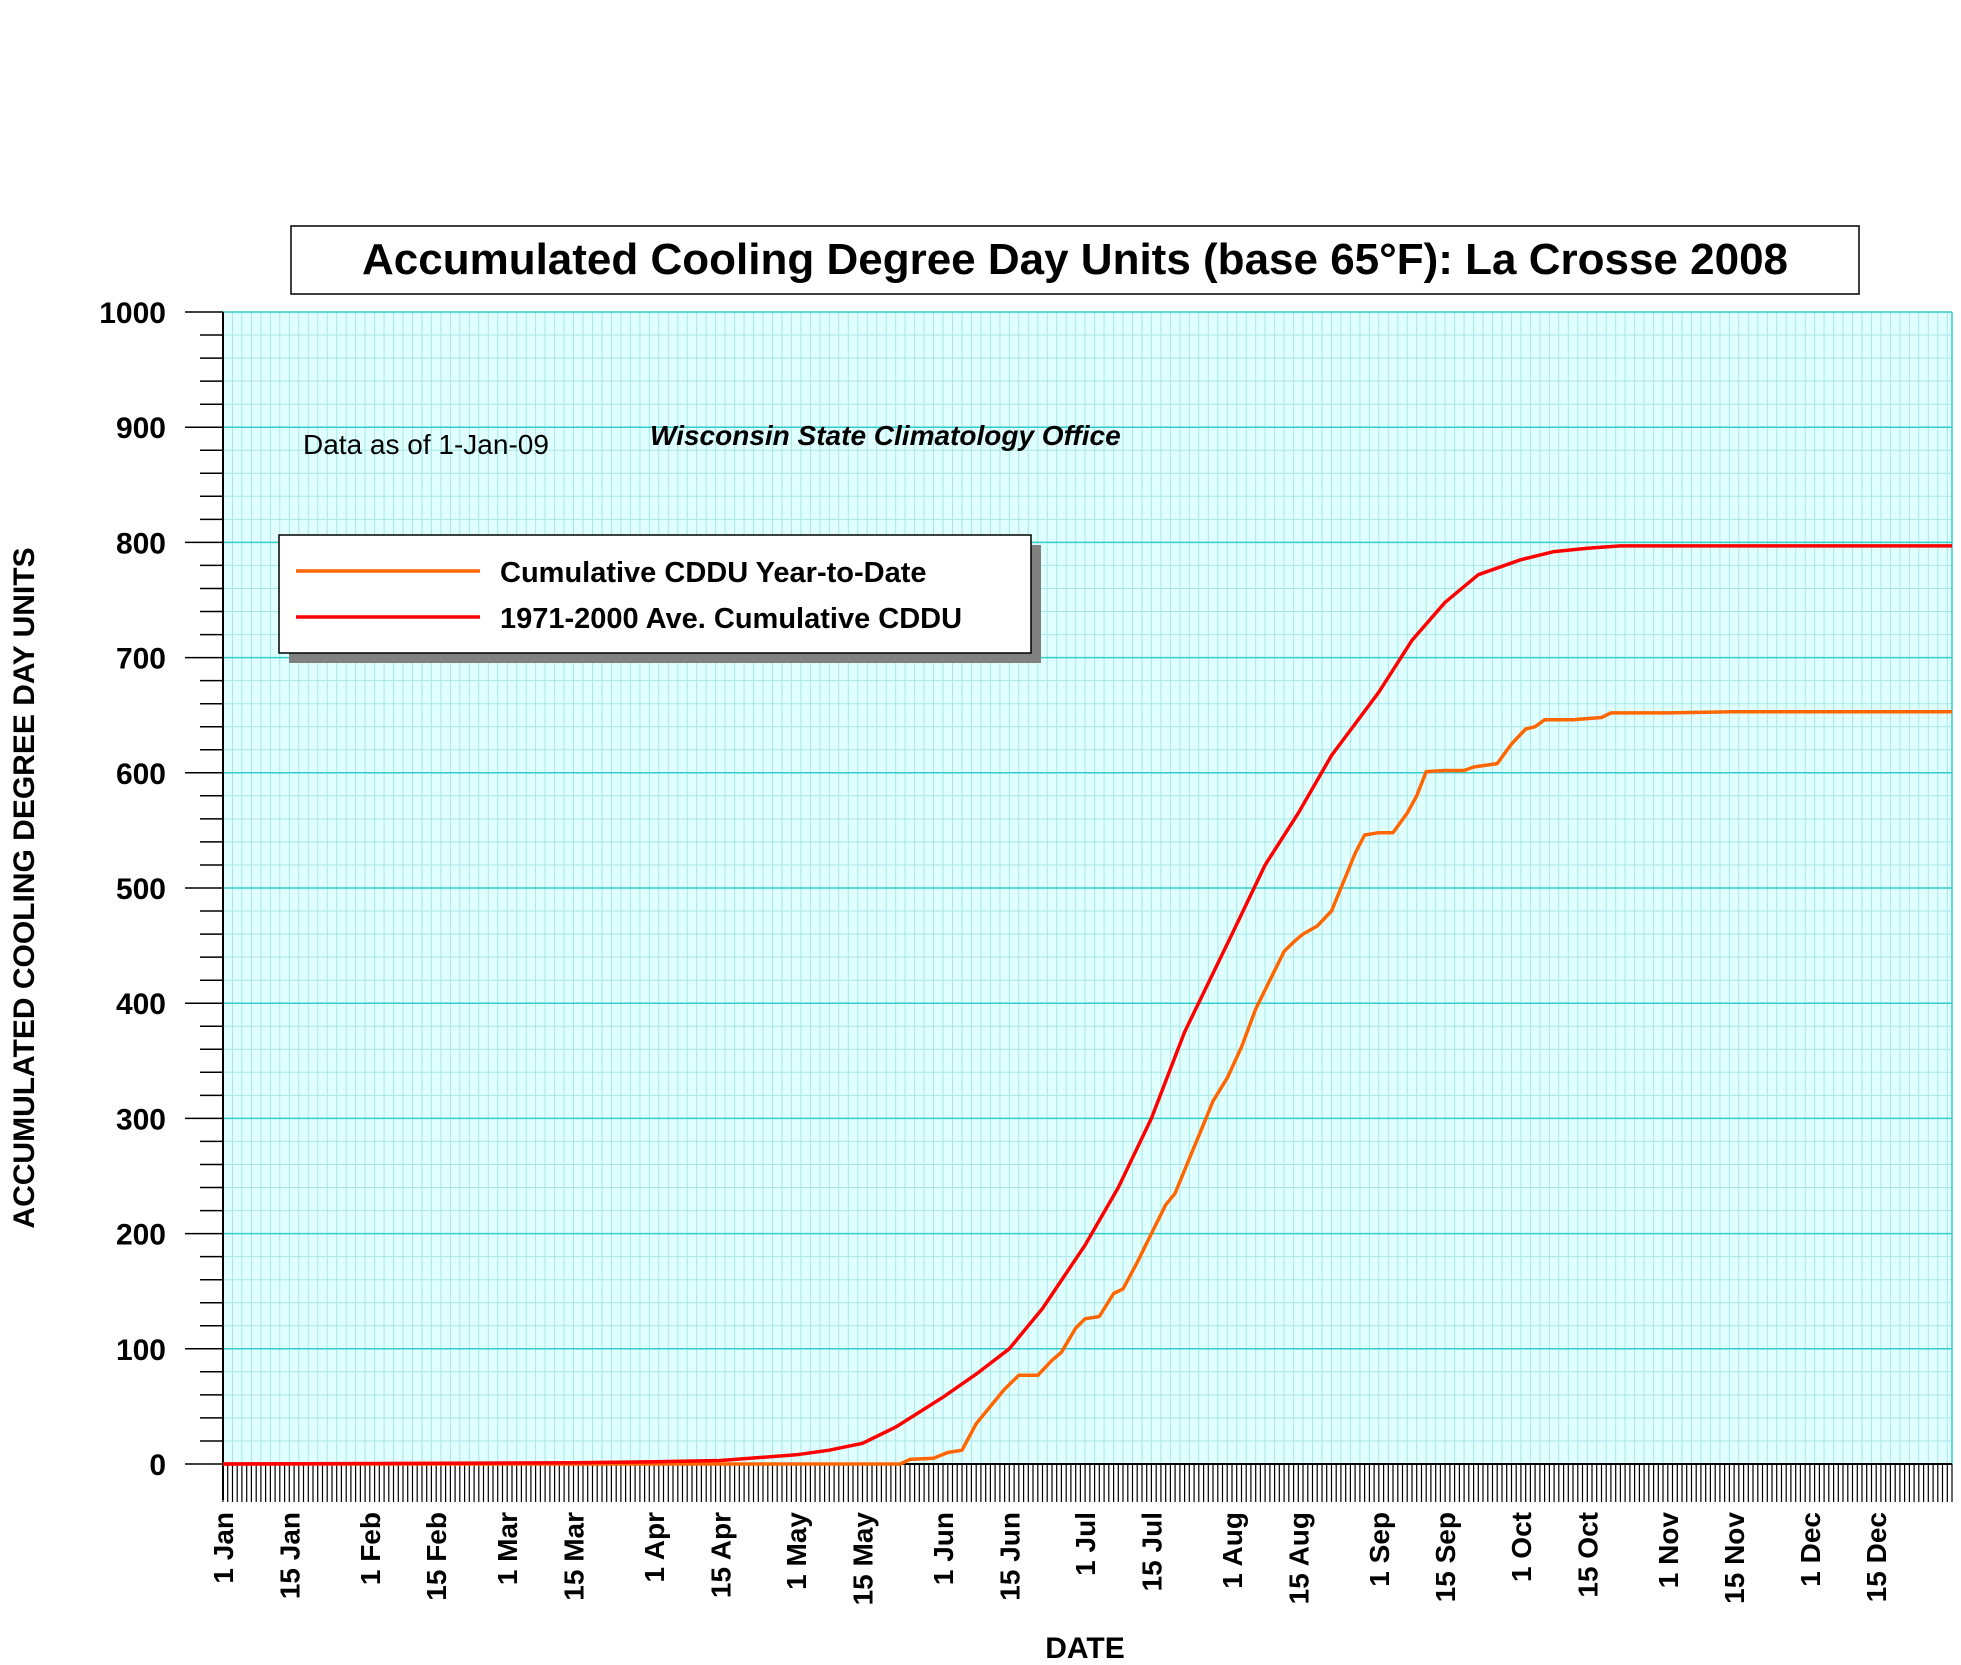 The height and width of the screenshot is (1665, 1961). Describe the element at coordinates (1587, 1555) in the screenshot. I see `x-tick-label: 15 Oct` at that location.